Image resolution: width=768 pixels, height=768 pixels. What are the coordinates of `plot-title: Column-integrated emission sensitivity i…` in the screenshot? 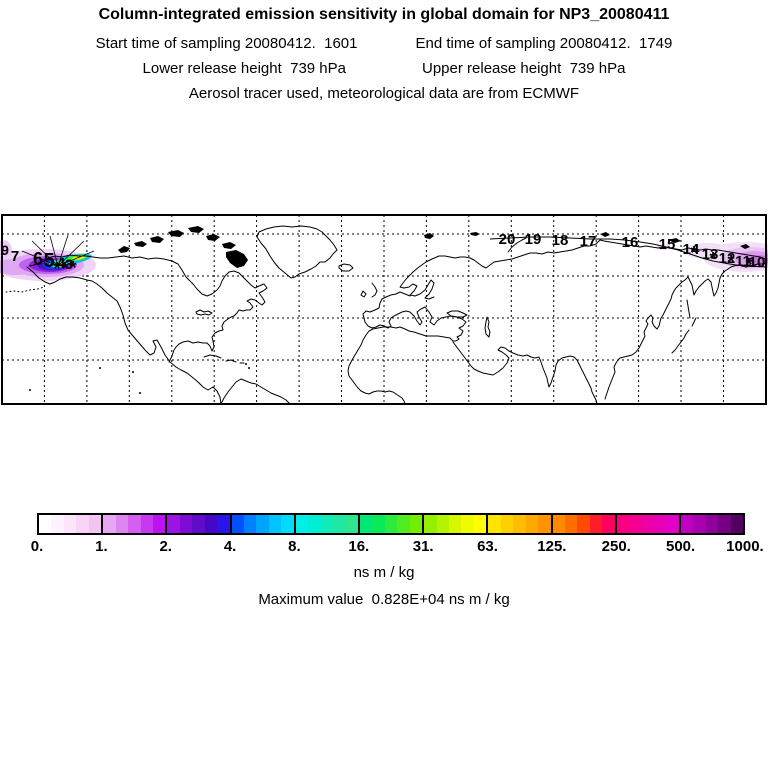 It's located at (384, 14).